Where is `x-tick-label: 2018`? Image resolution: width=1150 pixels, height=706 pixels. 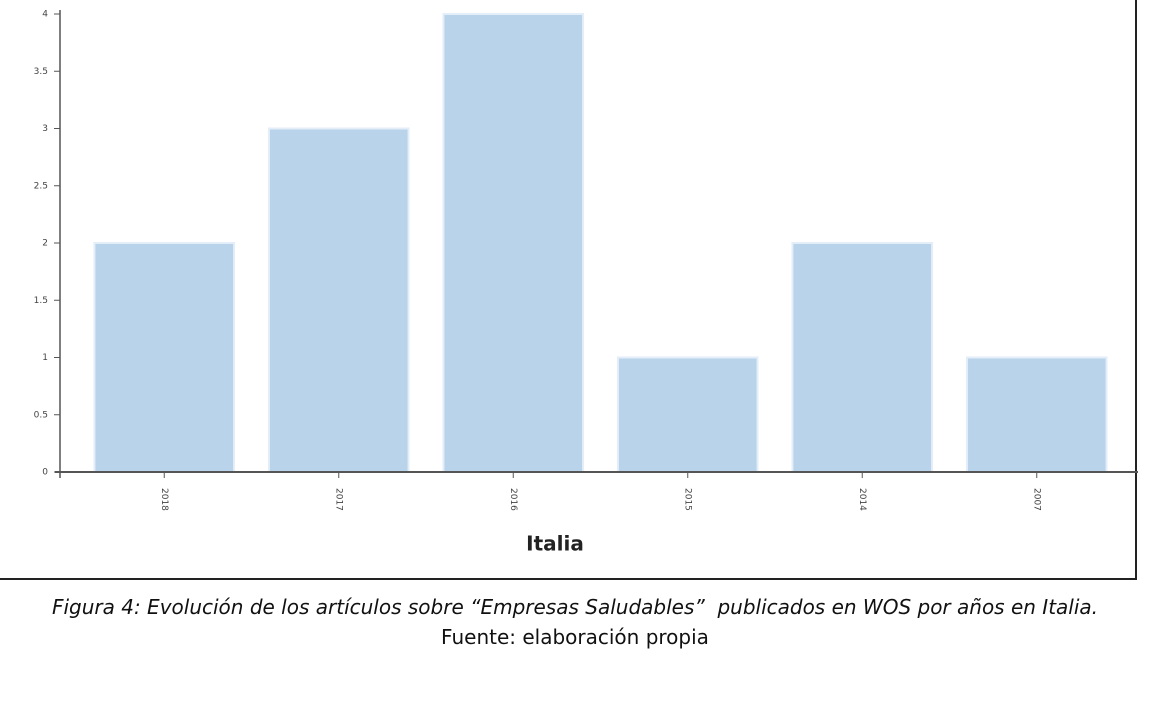 x-tick-label: 2018 is located at coordinates (164, 499).